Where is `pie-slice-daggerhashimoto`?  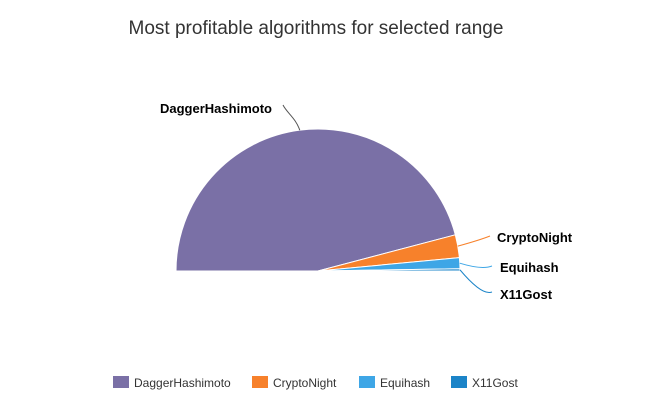
pie-slice-daggerhashimoto is located at coordinates (315, 200).